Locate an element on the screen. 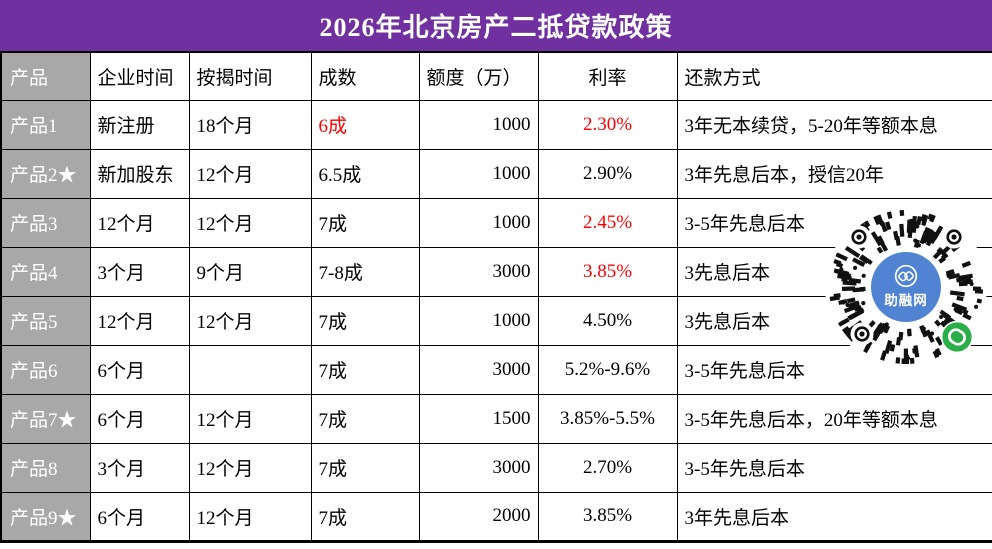 The image size is (992, 549). header-row: 产品 企业时间 按揭时间 成数 额度（万） 利率 还款方式 is located at coordinates (496, 76).